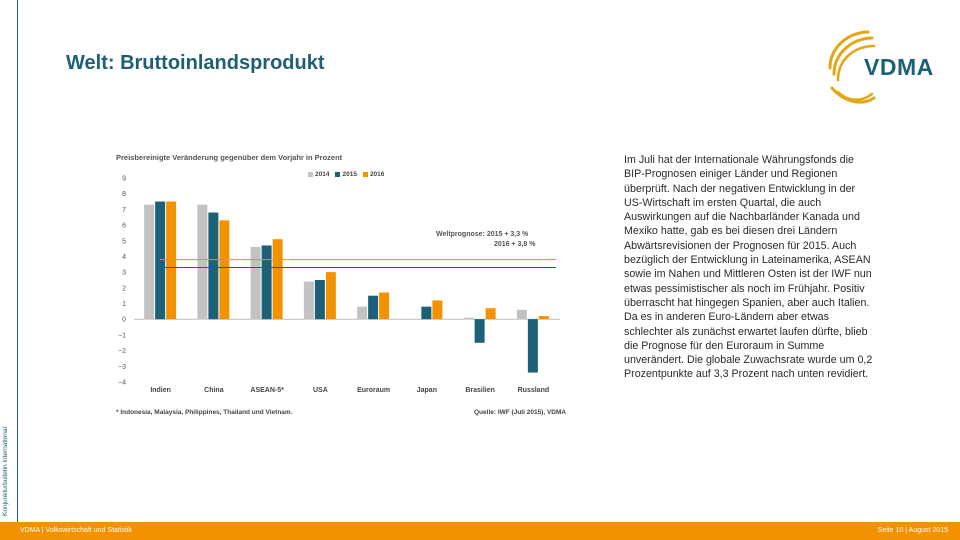  I want to click on y-tick-label: 9, so click(124, 179).